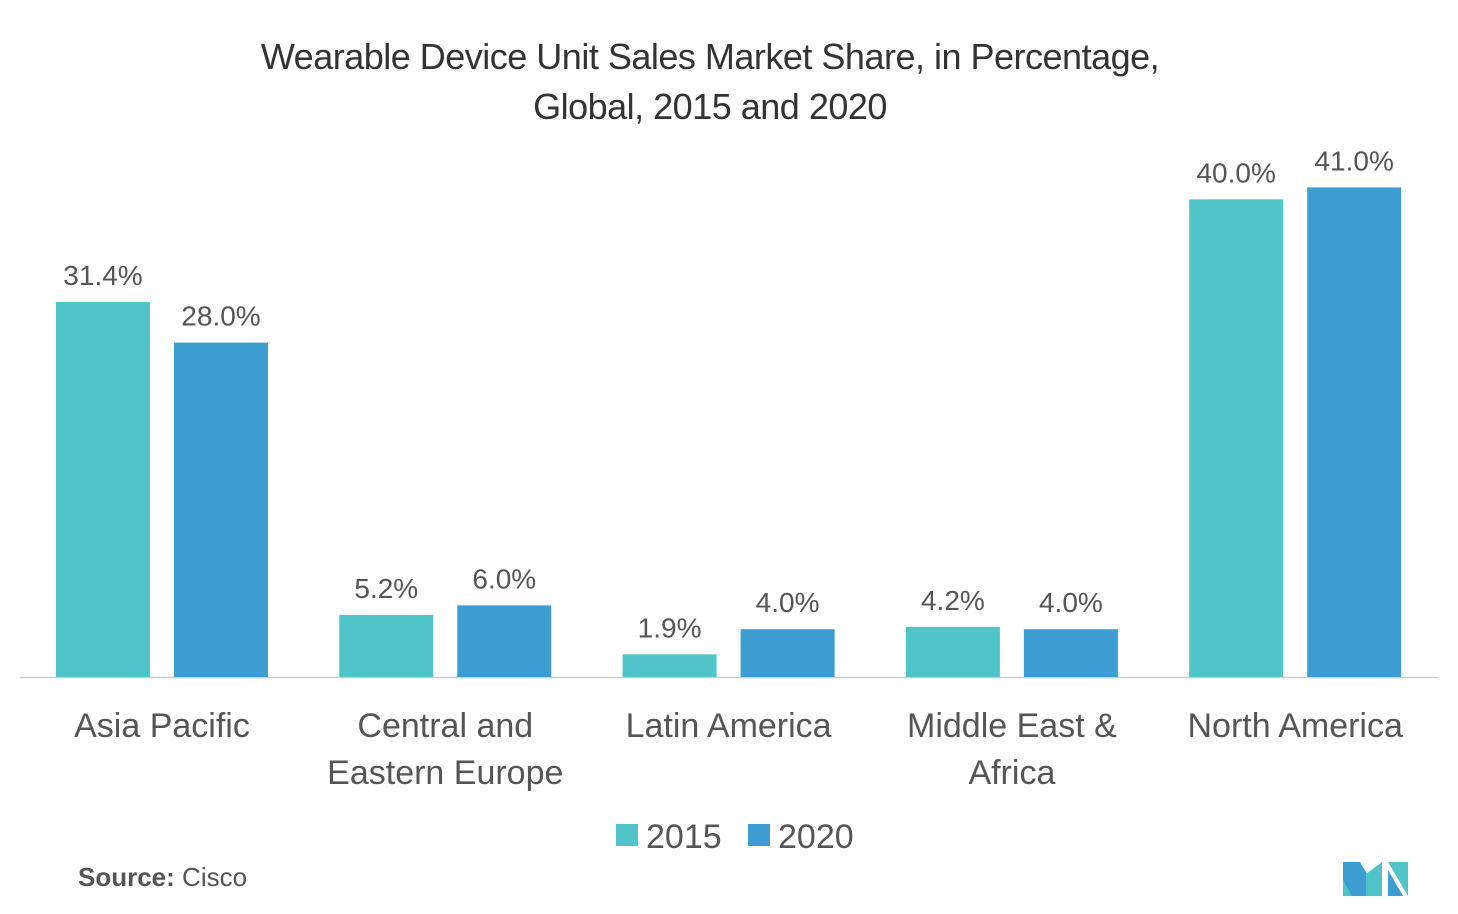 This screenshot has height=914, width=1458. Describe the element at coordinates (710, 106) in the screenshot. I see `chart-title-line-2: Global, 2015 and 2020` at that location.